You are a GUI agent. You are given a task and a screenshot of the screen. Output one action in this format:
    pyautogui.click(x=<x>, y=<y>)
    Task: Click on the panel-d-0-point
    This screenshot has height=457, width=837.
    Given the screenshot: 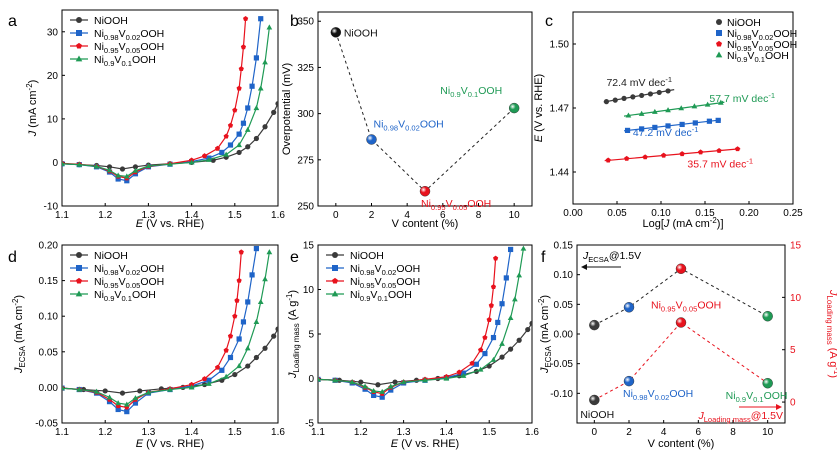 What is the action you would take?
    pyautogui.click(x=122, y=393)
    